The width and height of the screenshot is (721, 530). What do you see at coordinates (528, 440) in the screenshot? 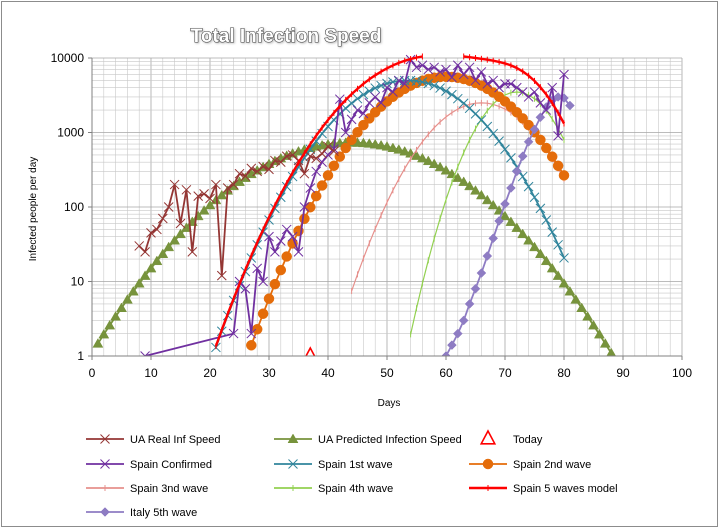
I see `legend-label: Today` at bounding box center [528, 440].